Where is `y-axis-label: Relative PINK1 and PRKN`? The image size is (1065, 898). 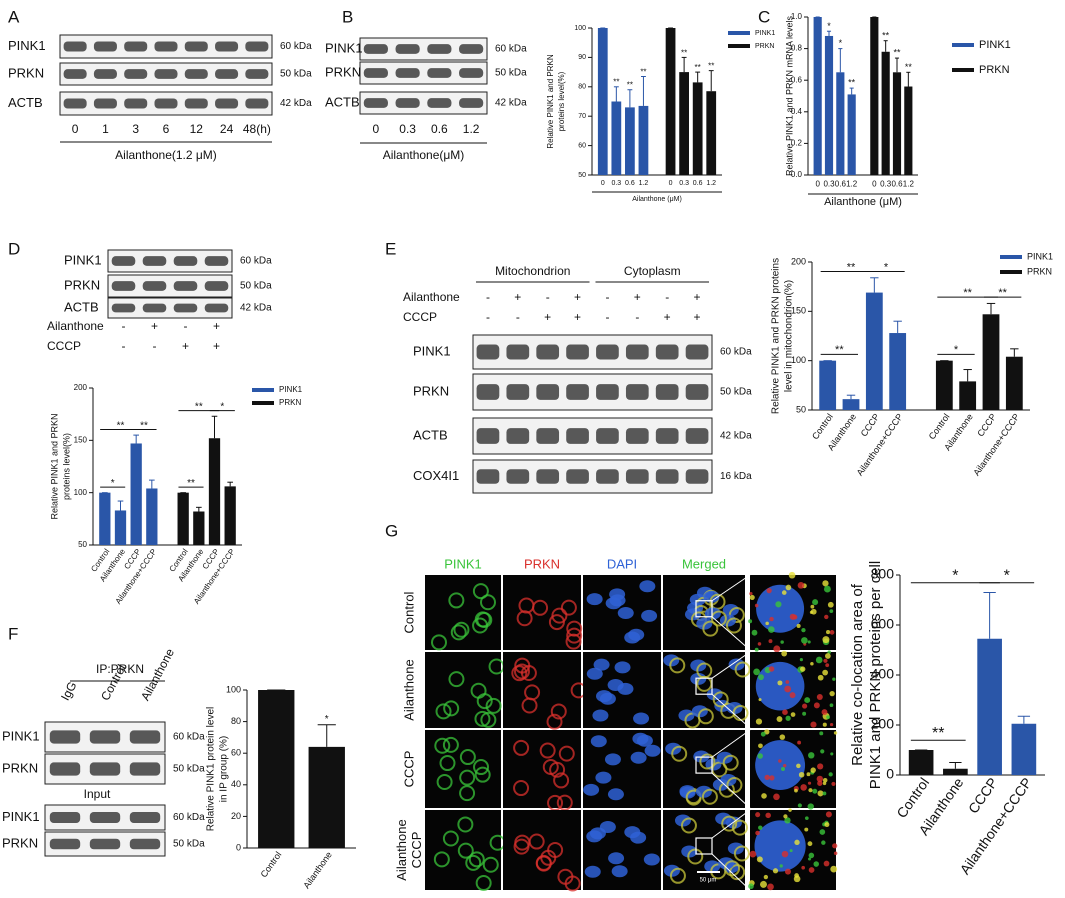
y-axis-label: Relative PINK1 and PRKN is located at coordinates (54, 466).